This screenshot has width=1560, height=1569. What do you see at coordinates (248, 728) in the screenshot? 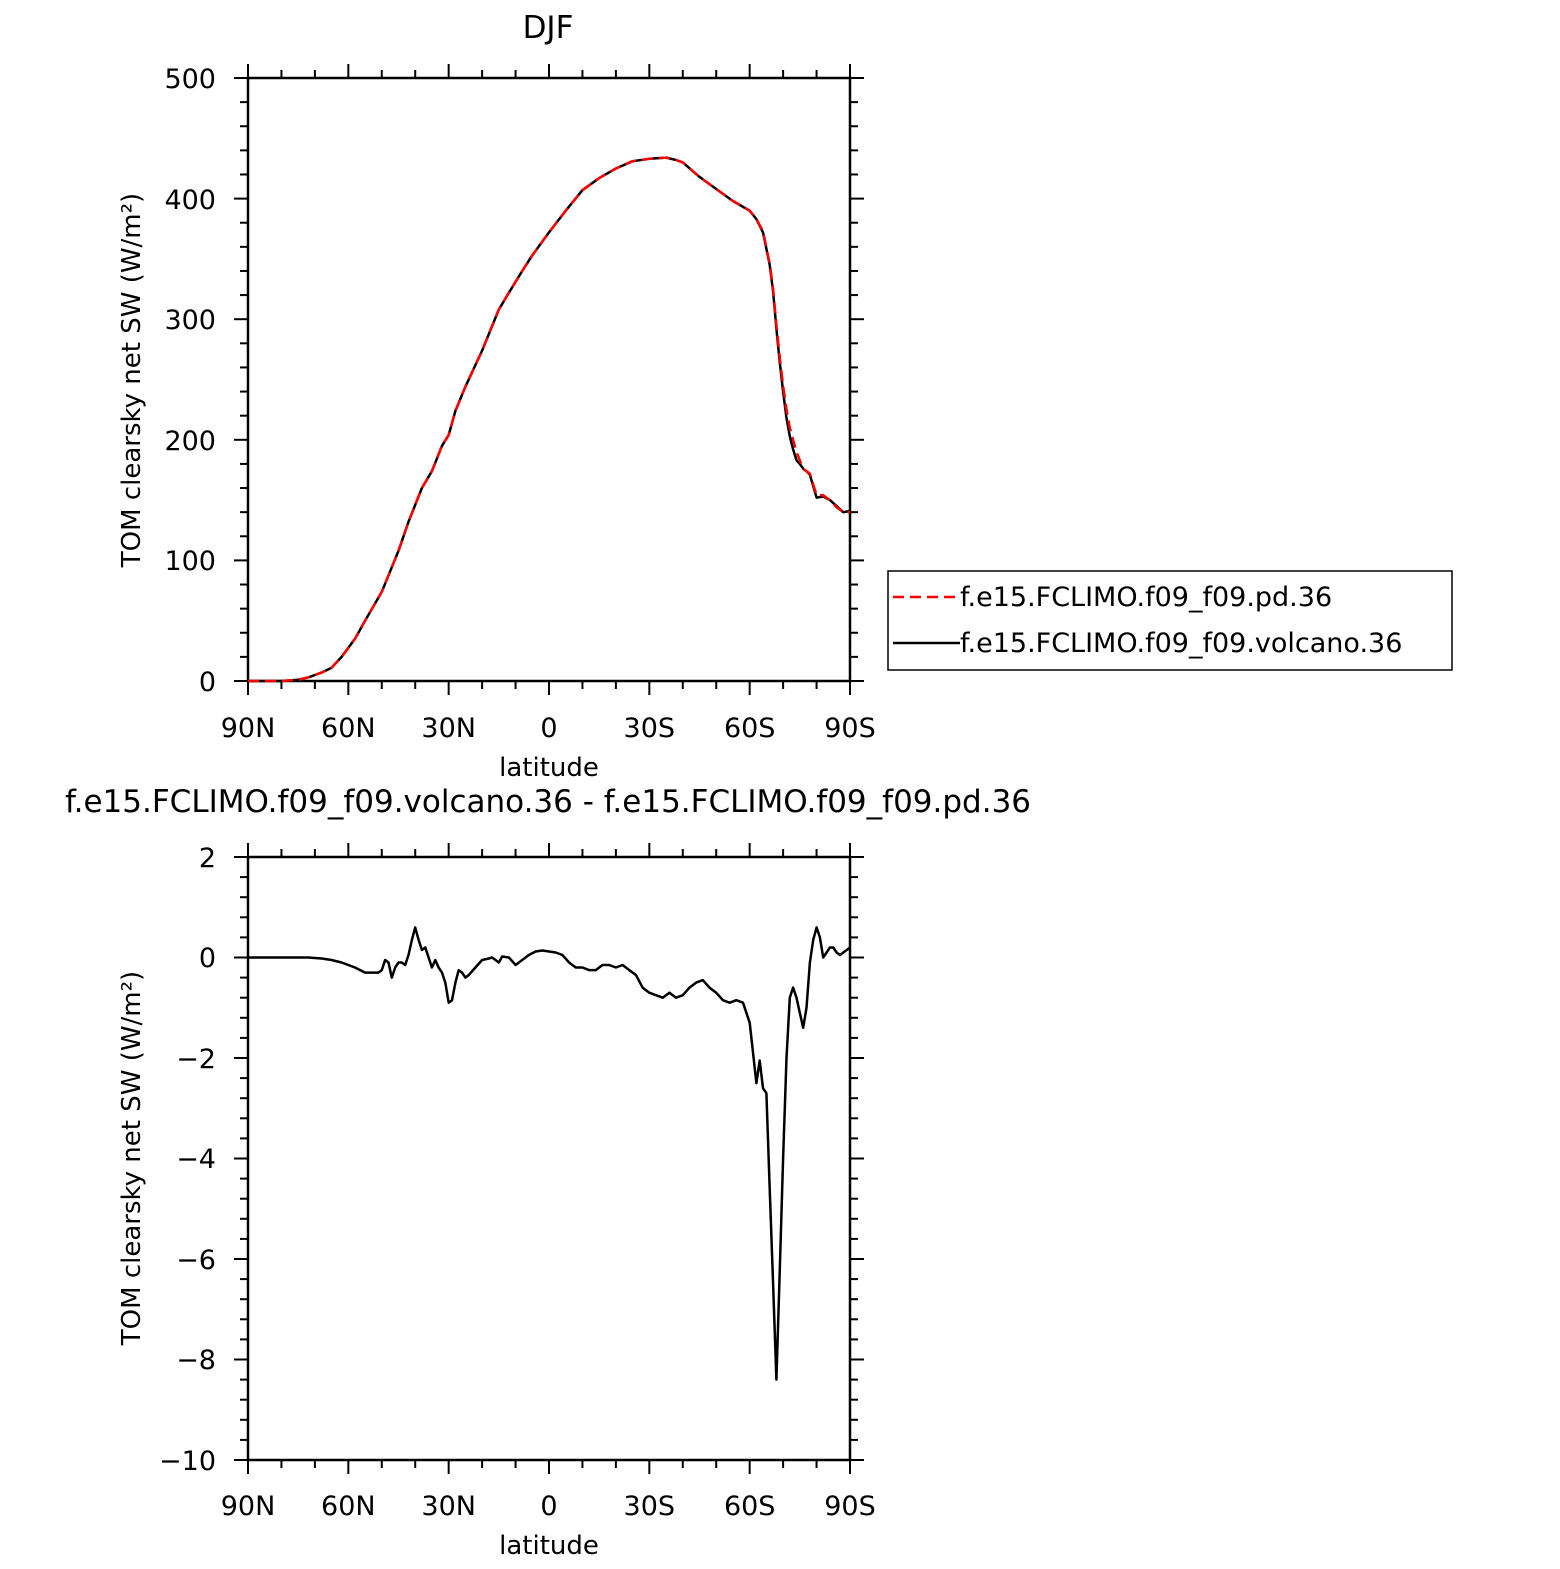
I see `top-x-tick-label: 90N` at bounding box center [248, 728].